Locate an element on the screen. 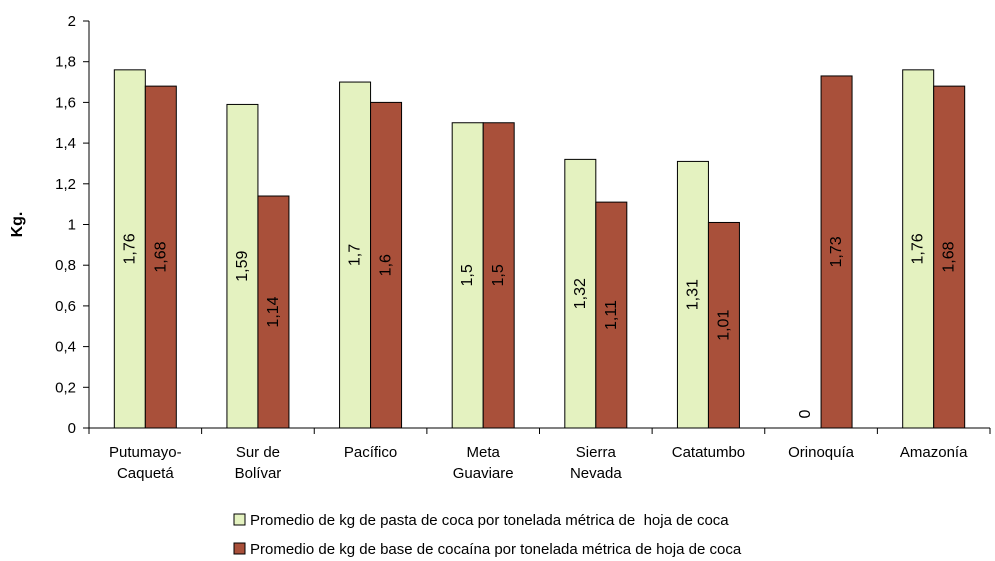  y-tick-label: 1,6 is located at coordinates (65, 102).